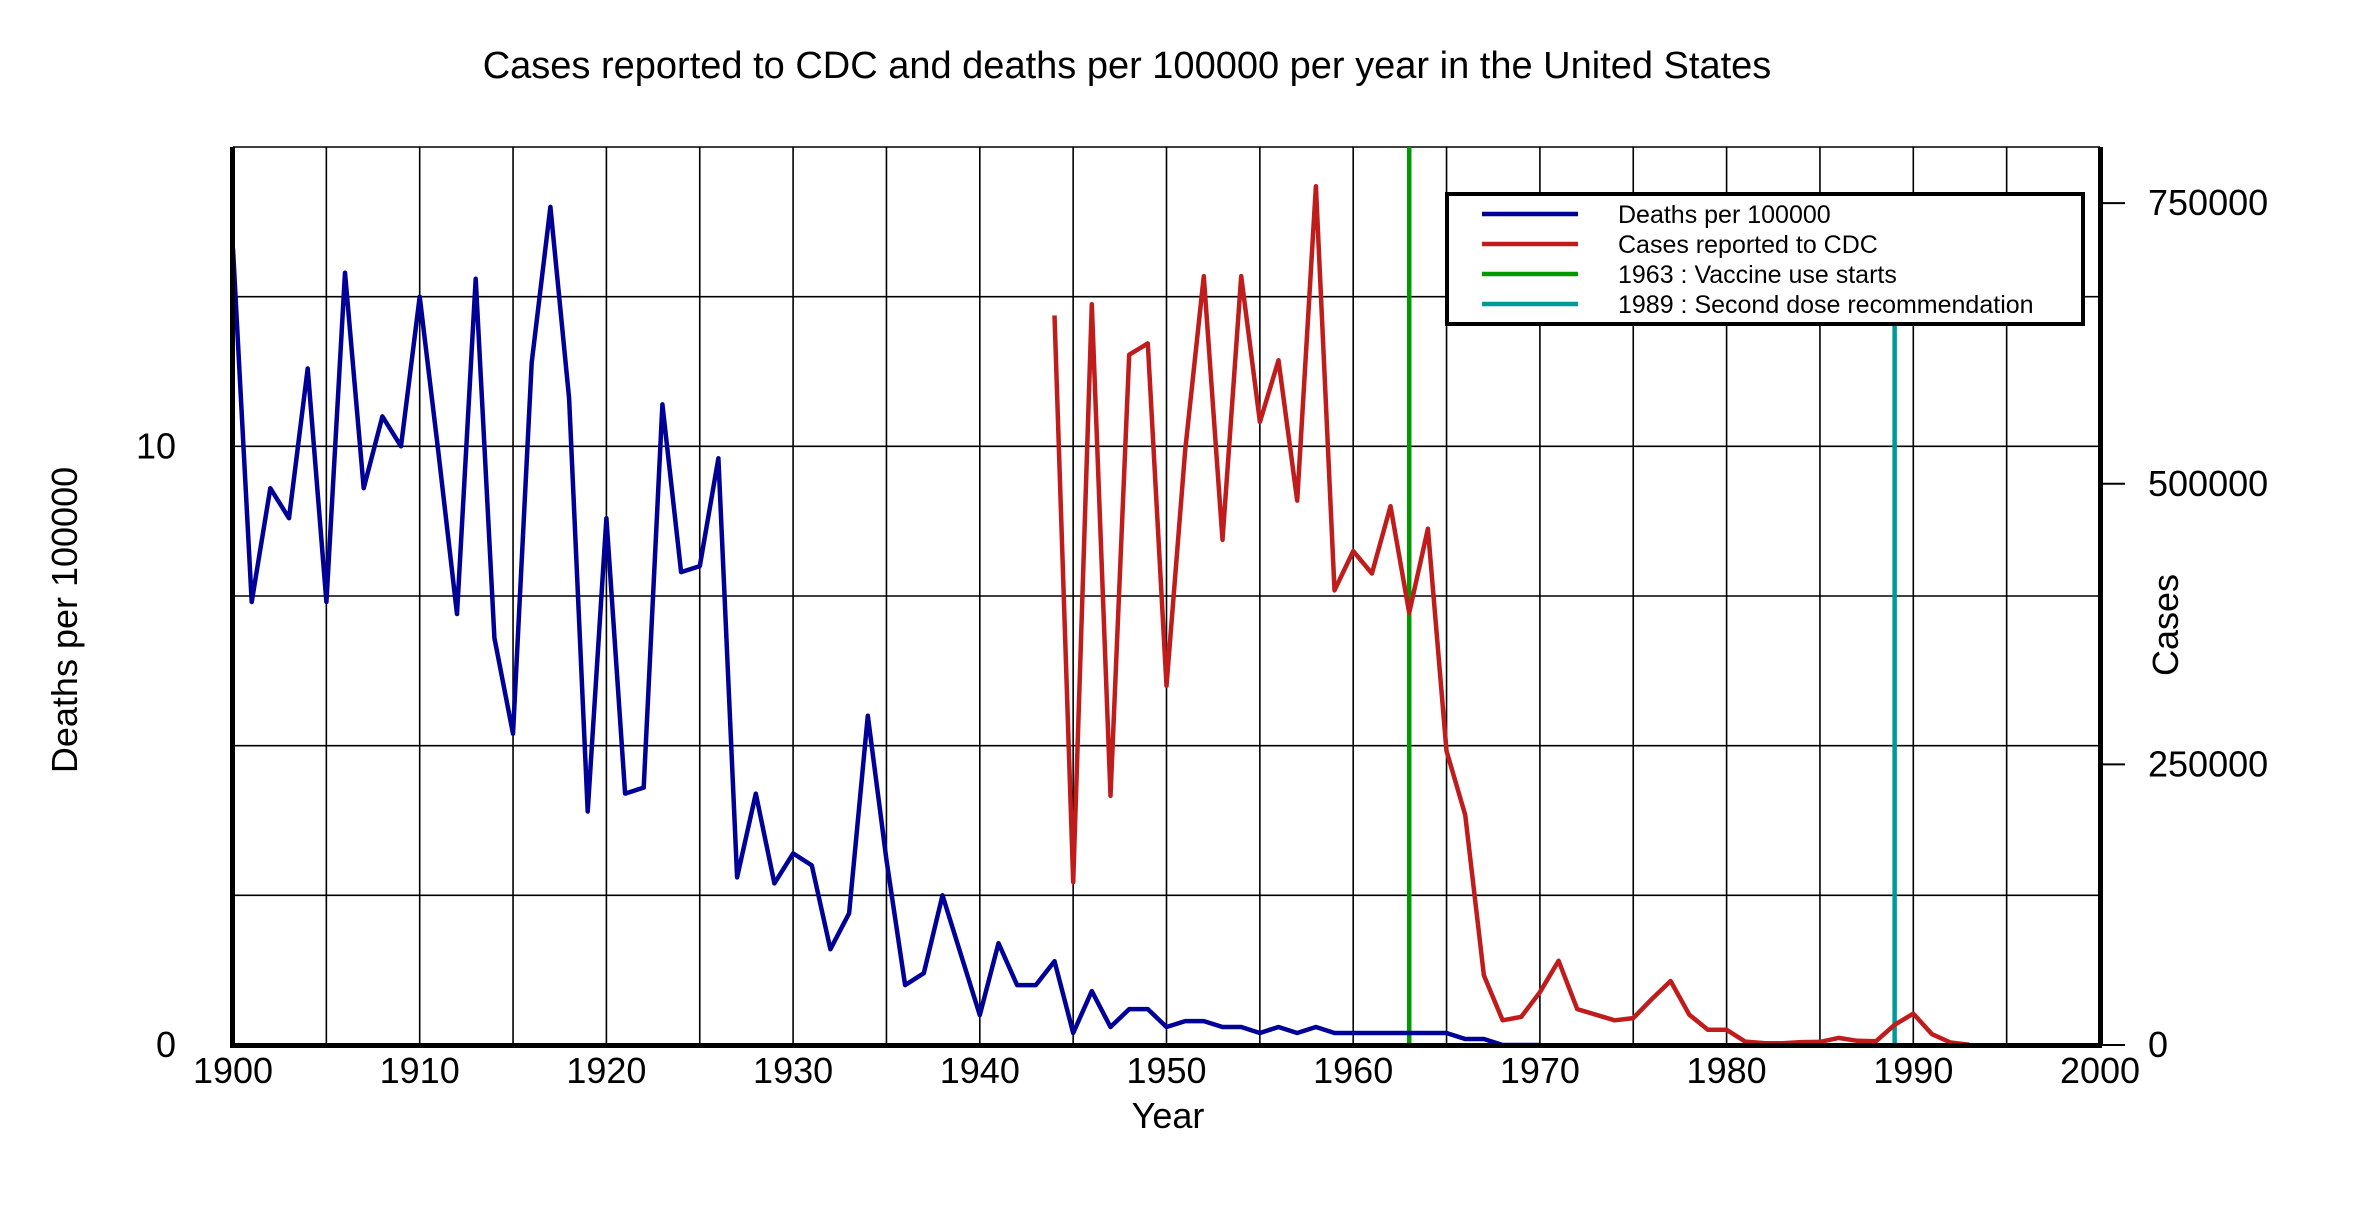  What do you see at coordinates (1168, 1115) in the screenshot?
I see `x-axis-label: Year` at bounding box center [1168, 1115].